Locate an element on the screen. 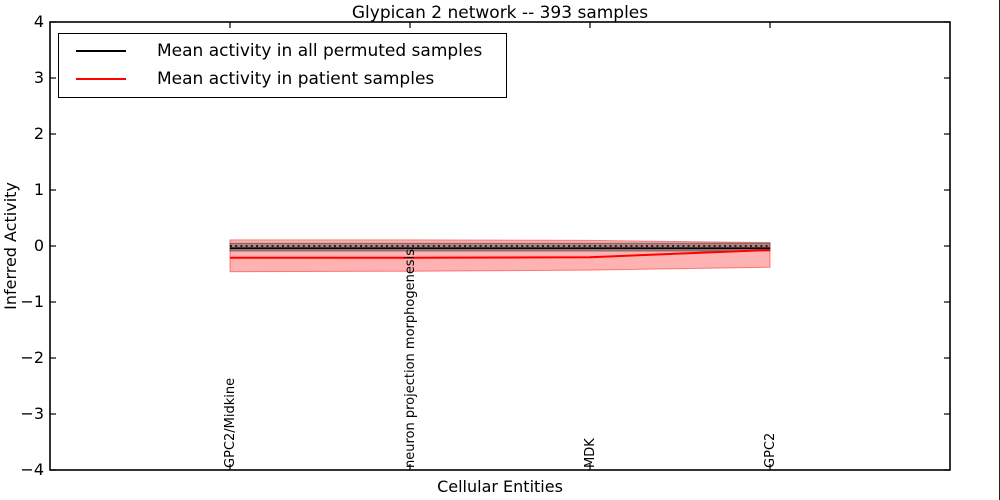  y-tick-label: 1 is located at coordinates (38, 189).